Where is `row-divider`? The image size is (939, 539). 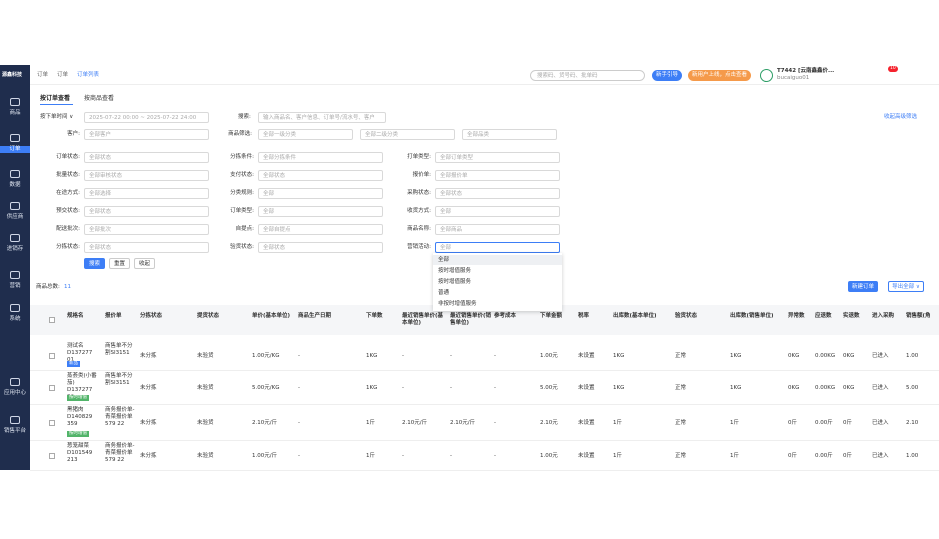 row-divider is located at coordinates (484, 470).